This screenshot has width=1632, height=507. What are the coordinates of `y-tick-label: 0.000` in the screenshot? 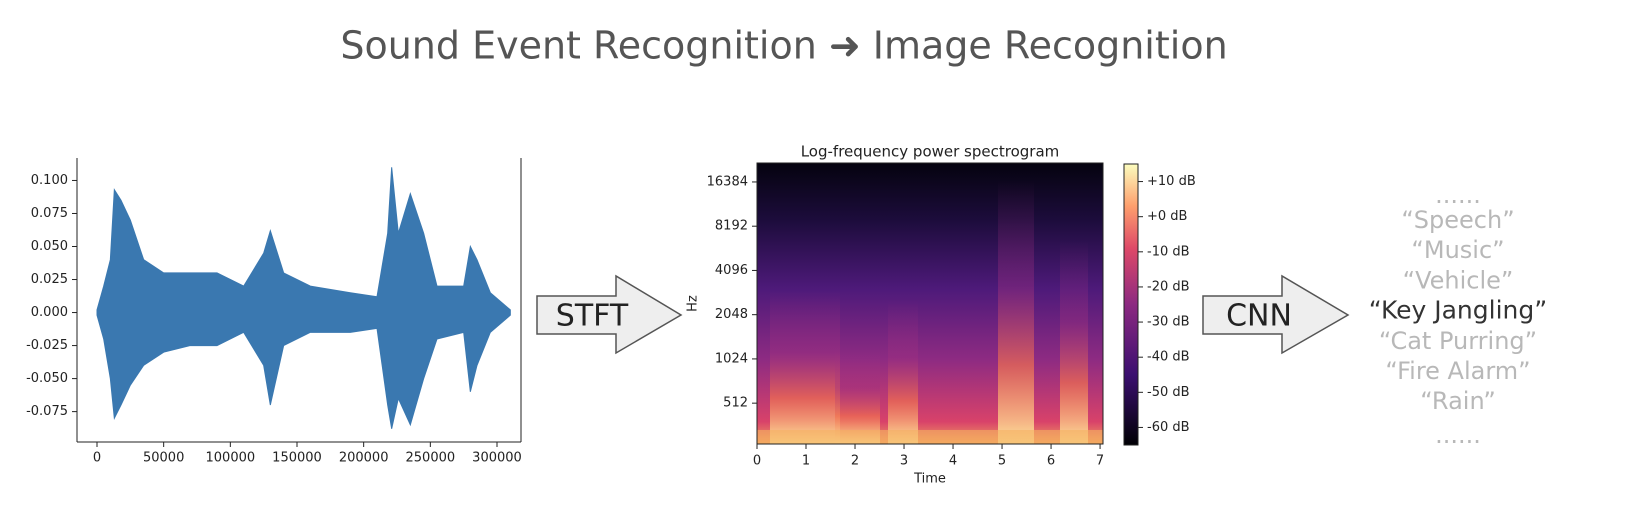 It's located at (49, 312).